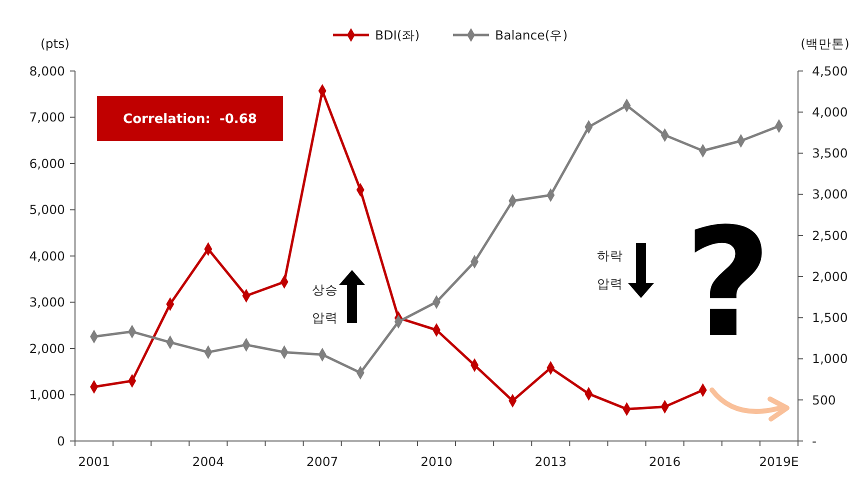 The width and height of the screenshot is (866, 477). What do you see at coordinates (47, 70) in the screenshot?
I see `y-tick-label: 8,000` at bounding box center [47, 70].